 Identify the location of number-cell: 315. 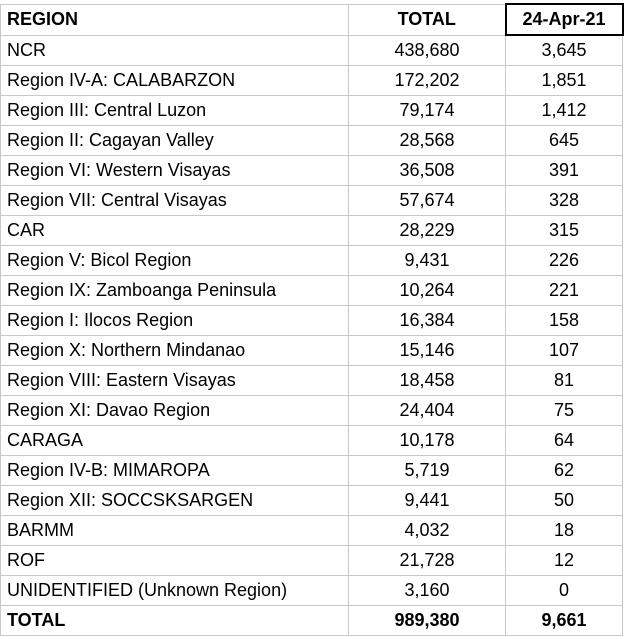
(564, 230).